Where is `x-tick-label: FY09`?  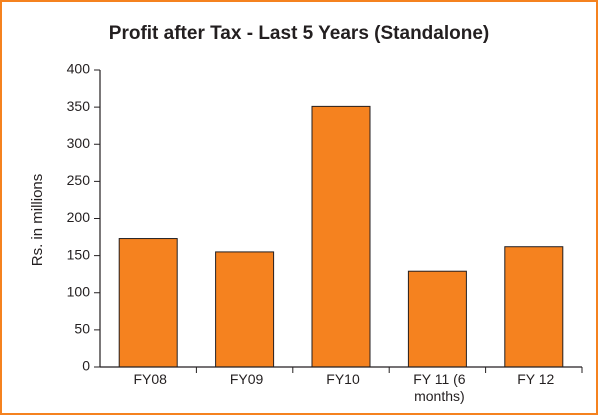 x-tick-label: FY09 is located at coordinates (246, 379).